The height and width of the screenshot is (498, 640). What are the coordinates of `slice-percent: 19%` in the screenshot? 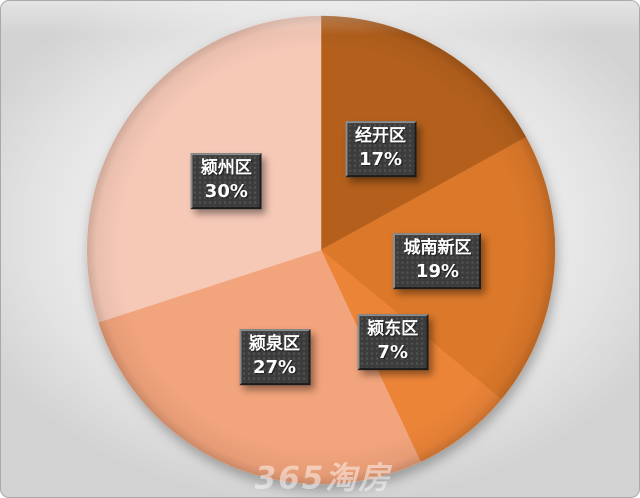 It's located at (437, 271).